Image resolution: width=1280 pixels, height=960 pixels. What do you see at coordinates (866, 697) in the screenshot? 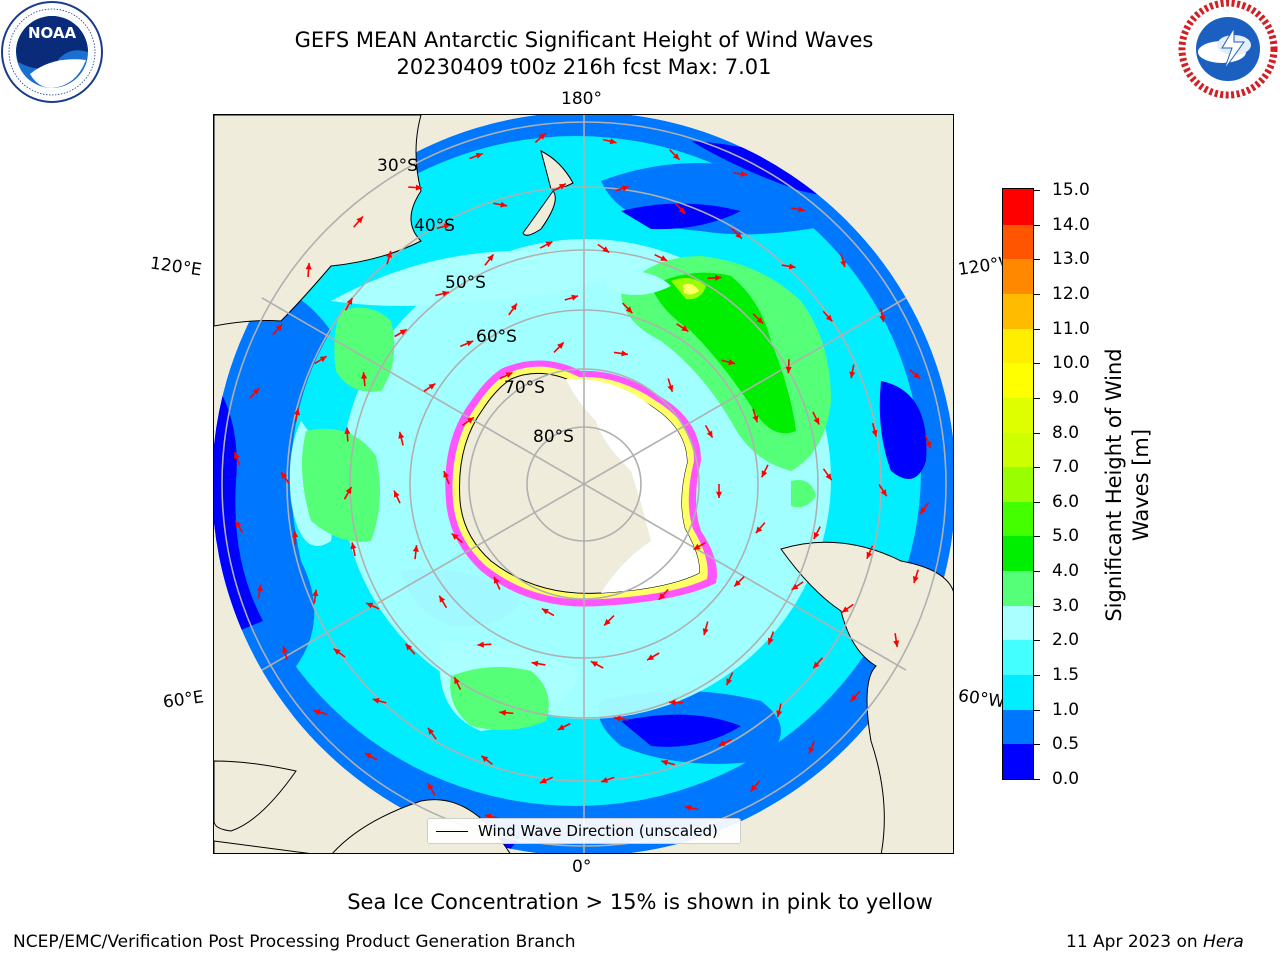
I see `south-america-landmass` at bounding box center [866, 697].